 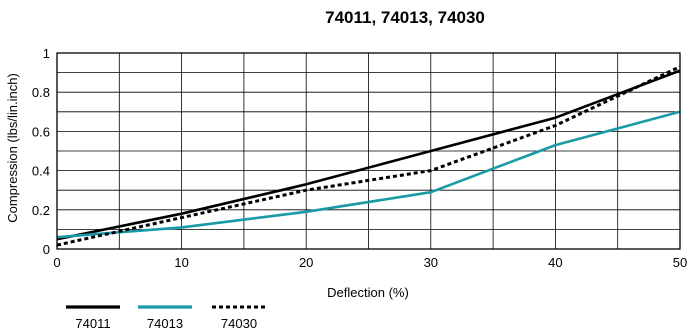 I want to click on y-tick-label: 0.4, so click(x=41, y=171).